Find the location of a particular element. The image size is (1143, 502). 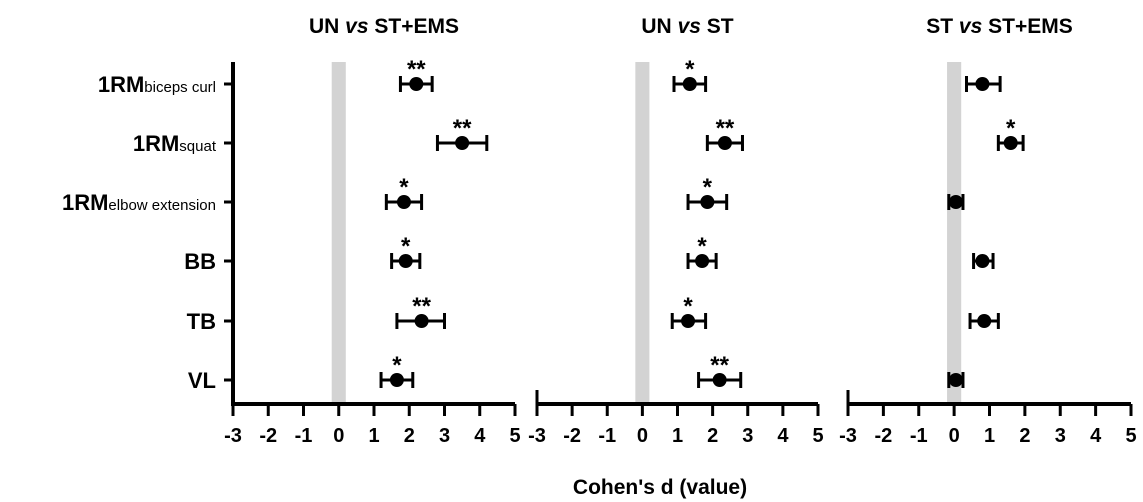

row-label: BB is located at coordinates (200, 261).